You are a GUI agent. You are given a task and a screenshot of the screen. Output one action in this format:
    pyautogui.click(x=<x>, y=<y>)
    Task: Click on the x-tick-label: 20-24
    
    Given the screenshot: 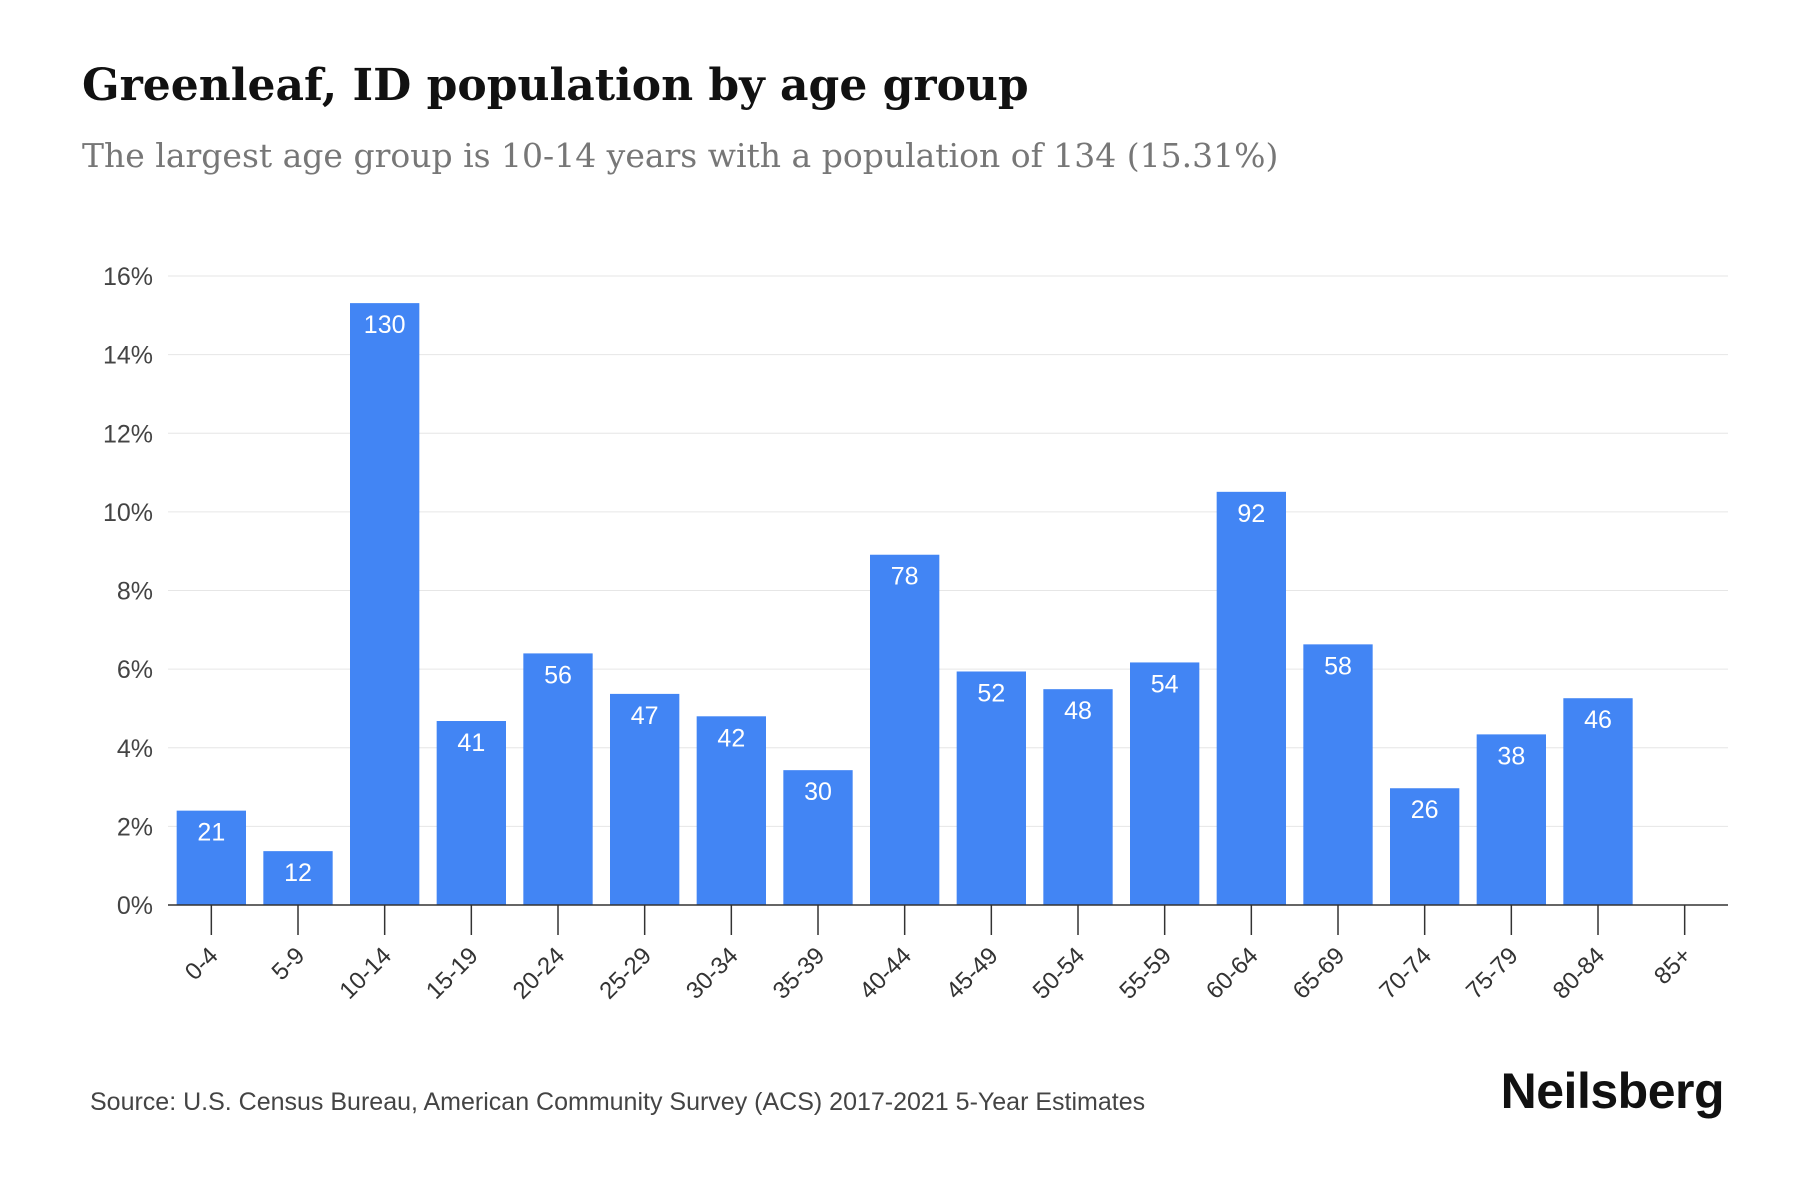 What is the action you would take?
    pyautogui.click(x=539, y=973)
    